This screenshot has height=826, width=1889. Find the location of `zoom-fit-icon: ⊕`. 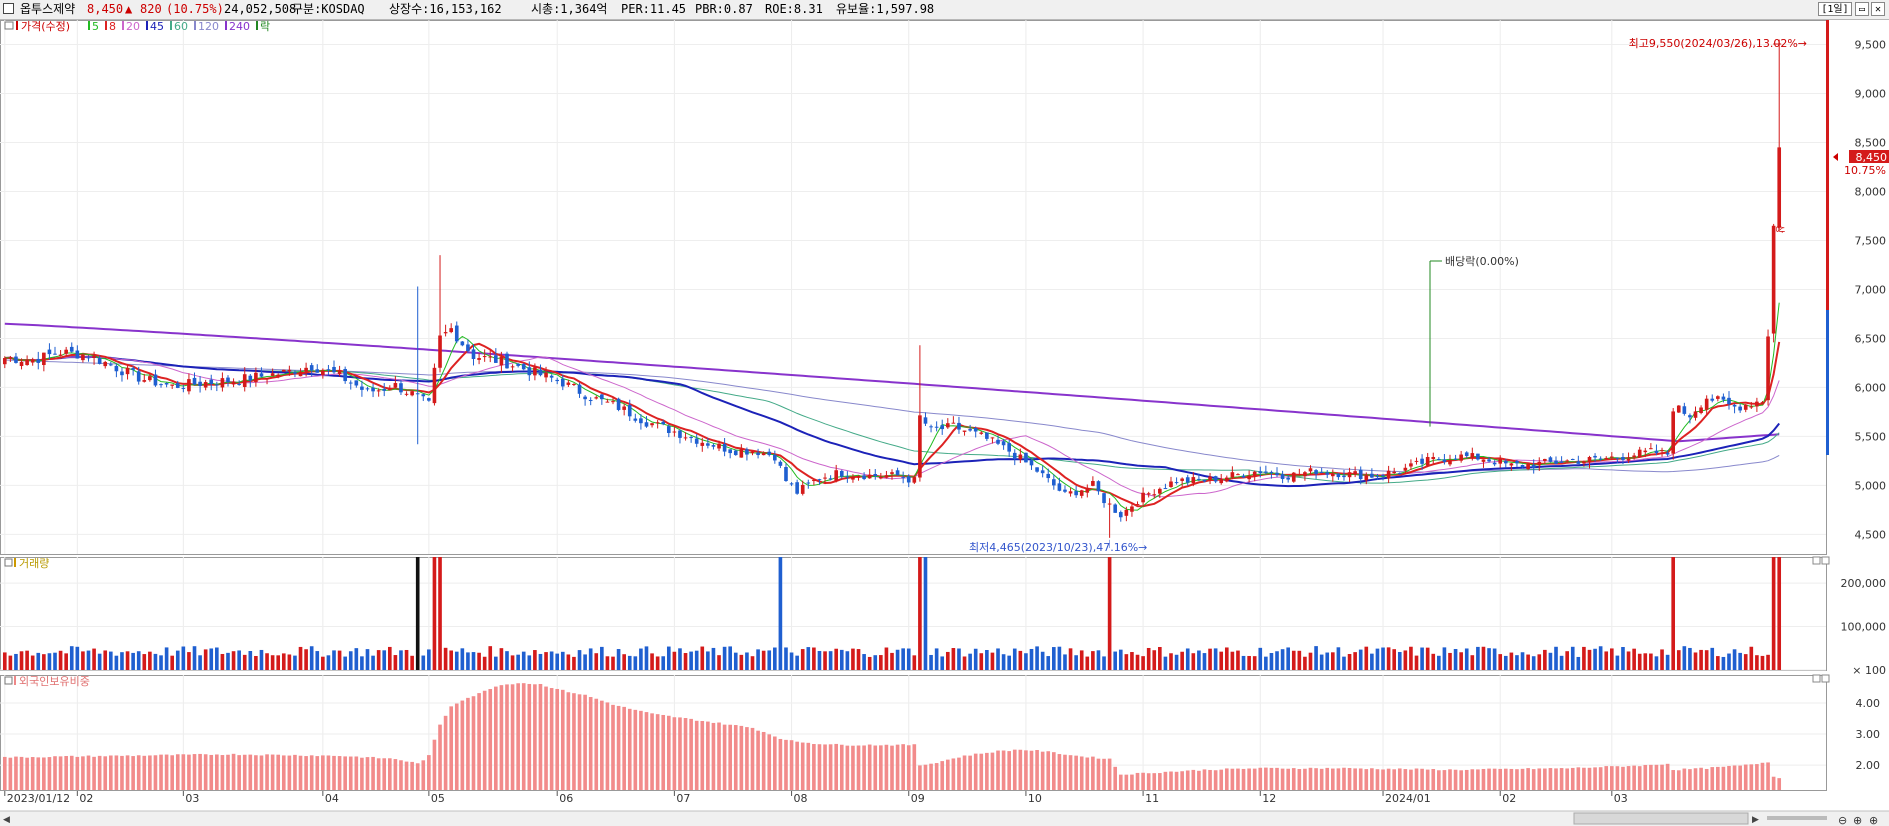

zoom-fit-icon: ⊕ is located at coordinates (1873, 820).